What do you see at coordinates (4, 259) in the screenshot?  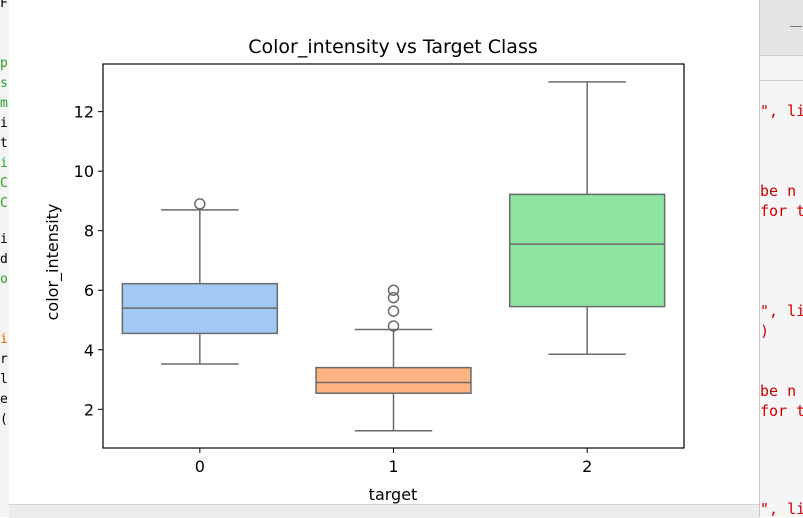 I see `code-line-fragment: d` at bounding box center [4, 259].